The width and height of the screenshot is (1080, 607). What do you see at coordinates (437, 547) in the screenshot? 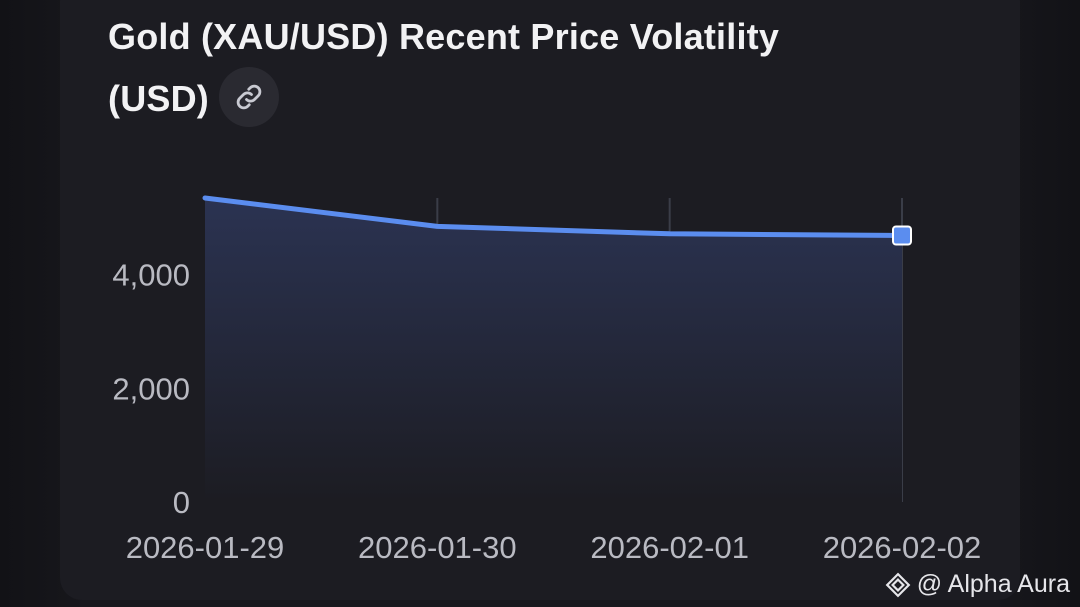
I see `x-tick-label: 2026-01-30` at bounding box center [437, 547].